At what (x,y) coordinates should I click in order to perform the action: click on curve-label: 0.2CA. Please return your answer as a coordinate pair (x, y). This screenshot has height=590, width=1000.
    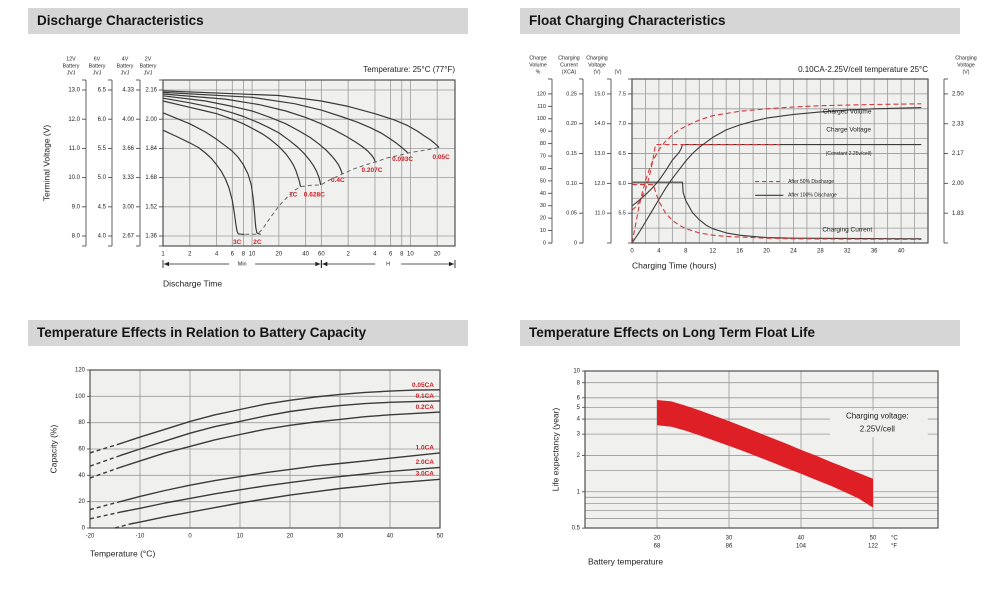
    Looking at the image, I should click on (425, 407).